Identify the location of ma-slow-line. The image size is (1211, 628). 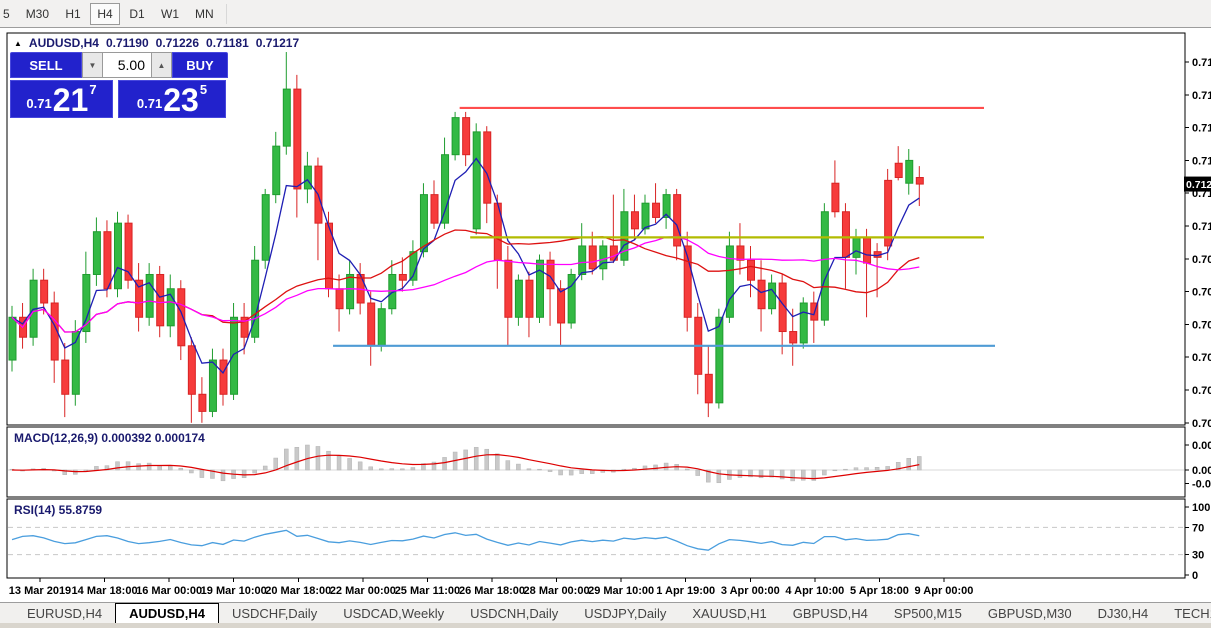
(465, 284).